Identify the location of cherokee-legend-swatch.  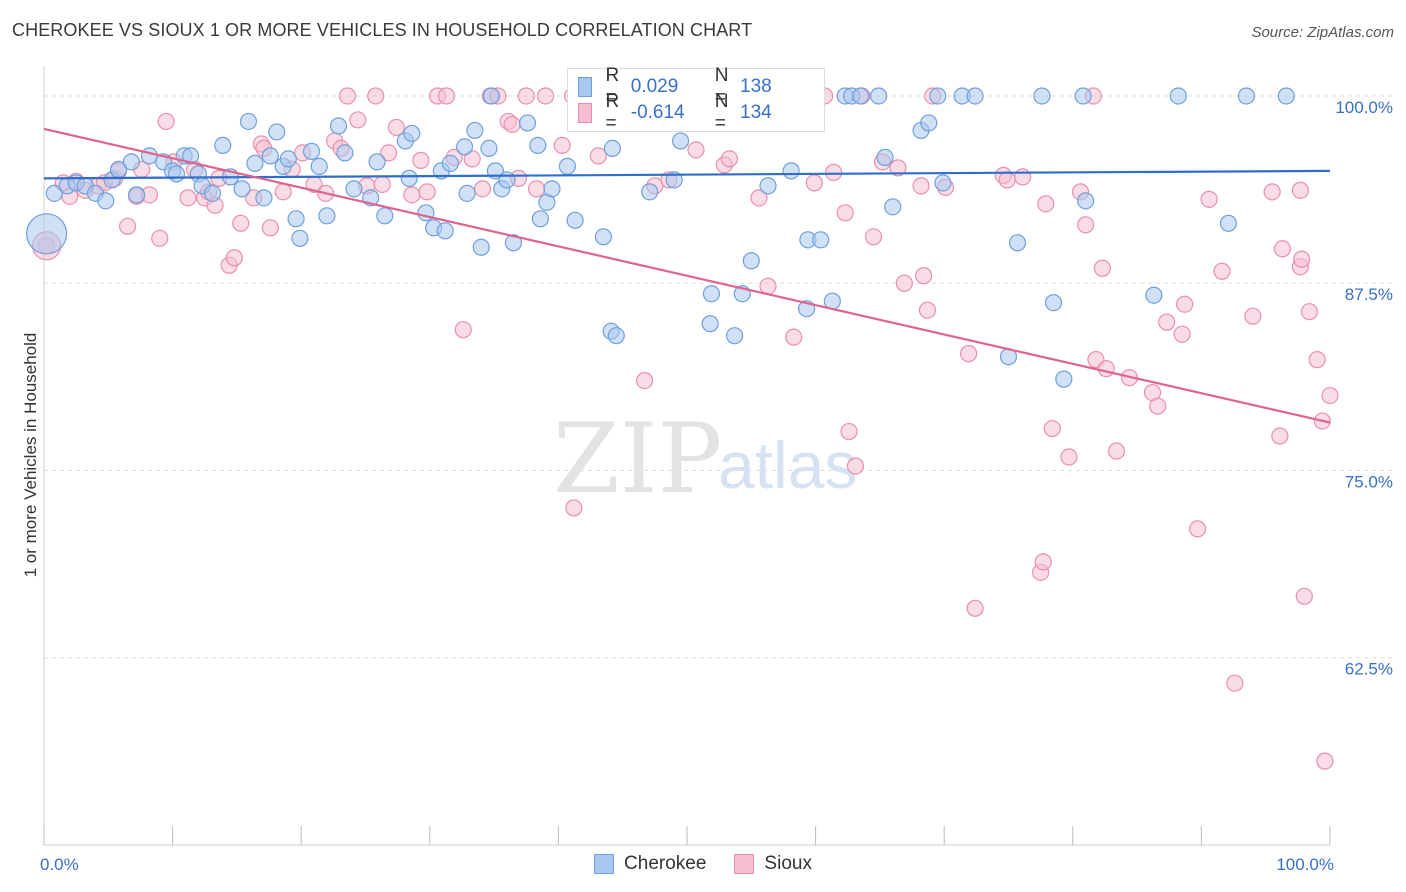
(604, 864).